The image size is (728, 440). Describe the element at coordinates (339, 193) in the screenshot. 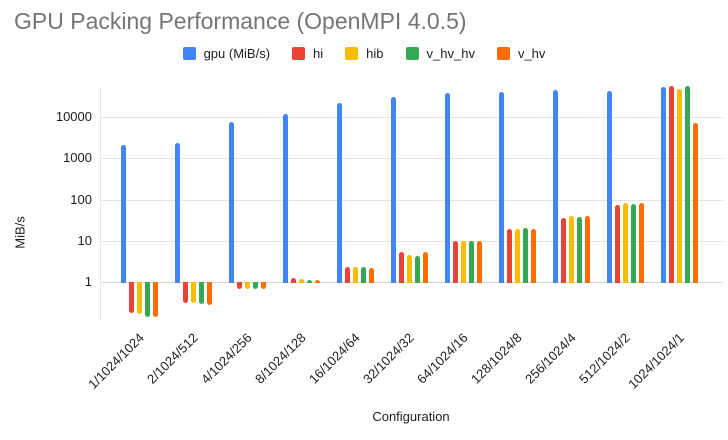

I see `bar-gpu-mib-s--16-1024-64` at that location.